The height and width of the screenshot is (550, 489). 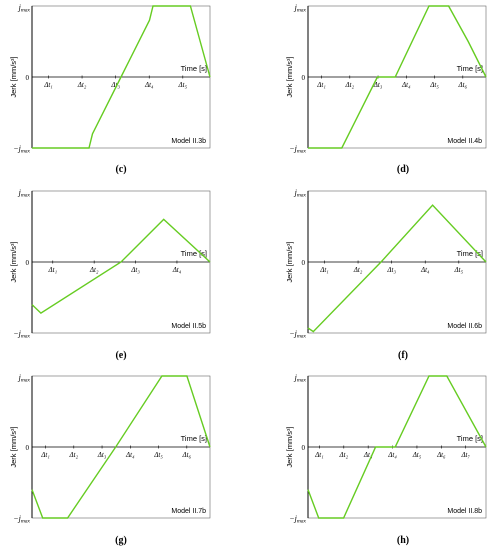 I want to click on panel-caption: (e), so click(x=120, y=355).